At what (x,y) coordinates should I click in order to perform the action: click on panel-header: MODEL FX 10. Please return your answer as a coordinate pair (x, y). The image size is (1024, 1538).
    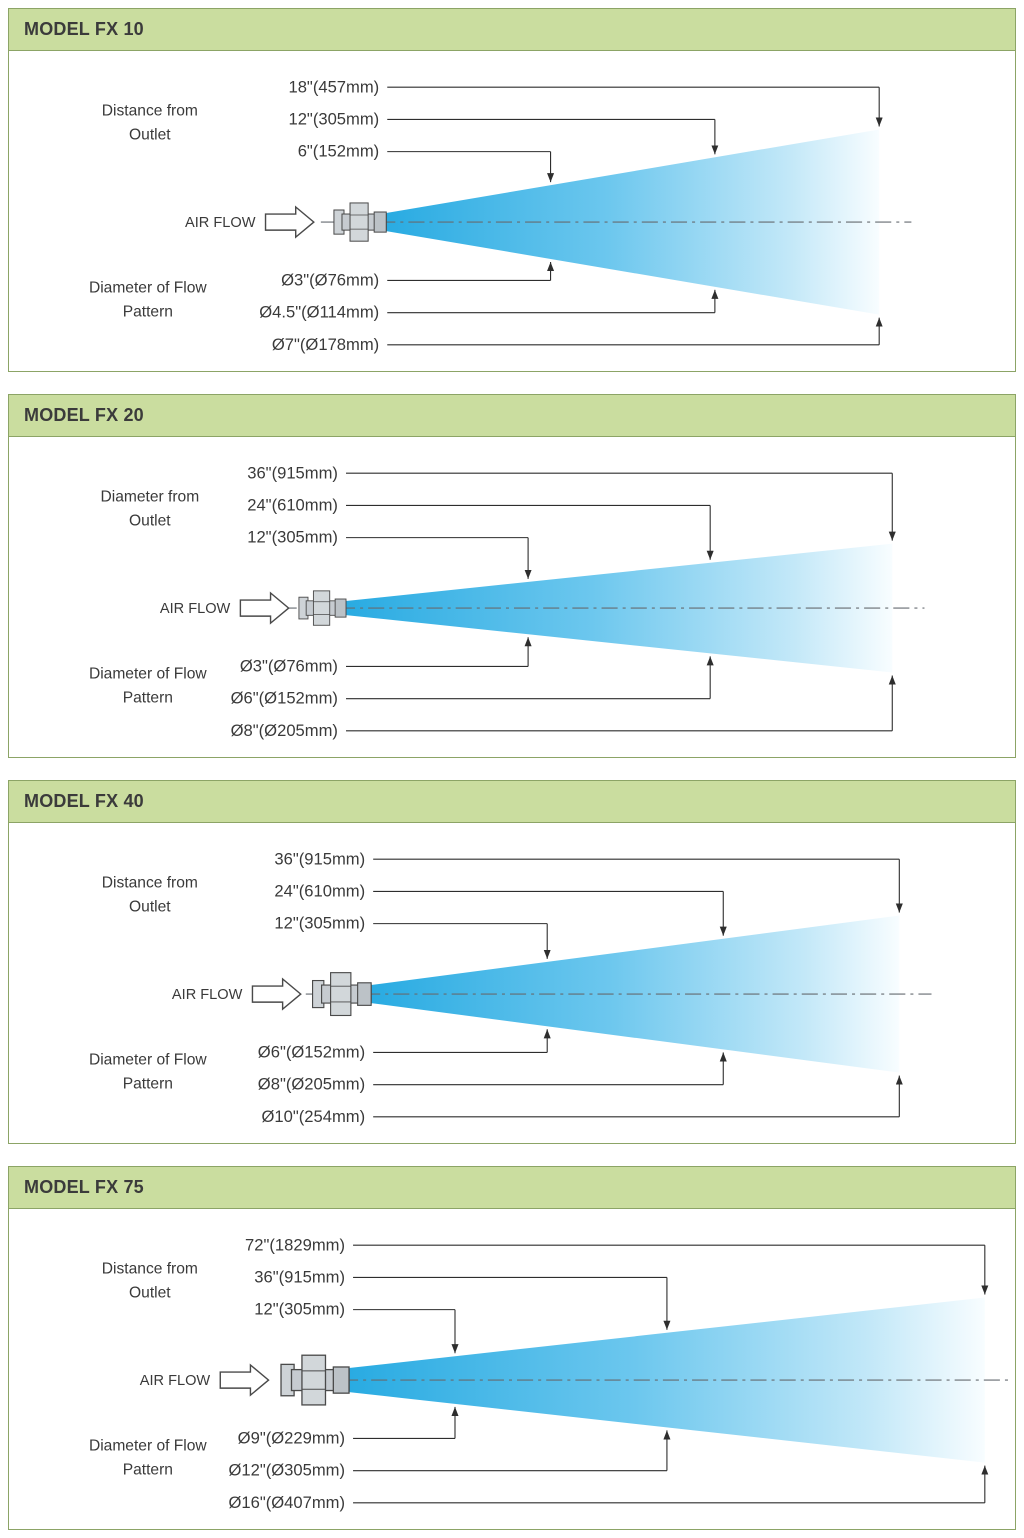
    Looking at the image, I should click on (512, 30).